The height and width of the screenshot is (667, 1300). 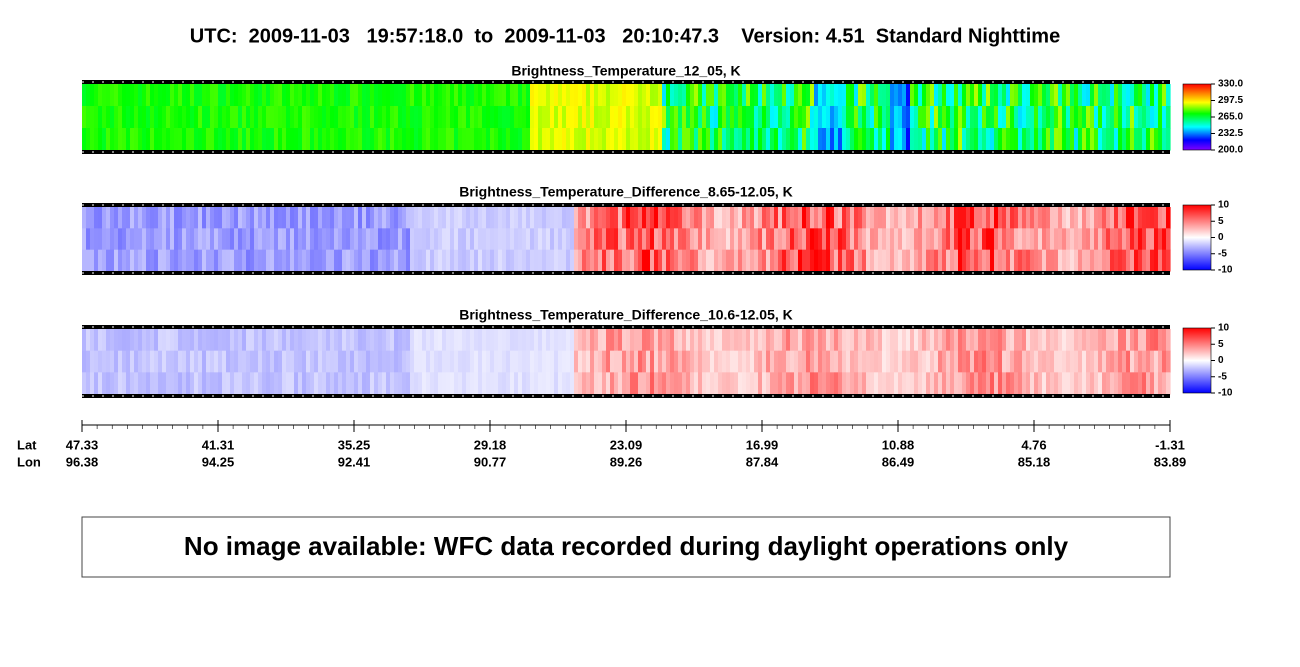 What do you see at coordinates (1230, 84) in the screenshot?
I see `colorbar-tick-label: 330.0` at bounding box center [1230, 84].